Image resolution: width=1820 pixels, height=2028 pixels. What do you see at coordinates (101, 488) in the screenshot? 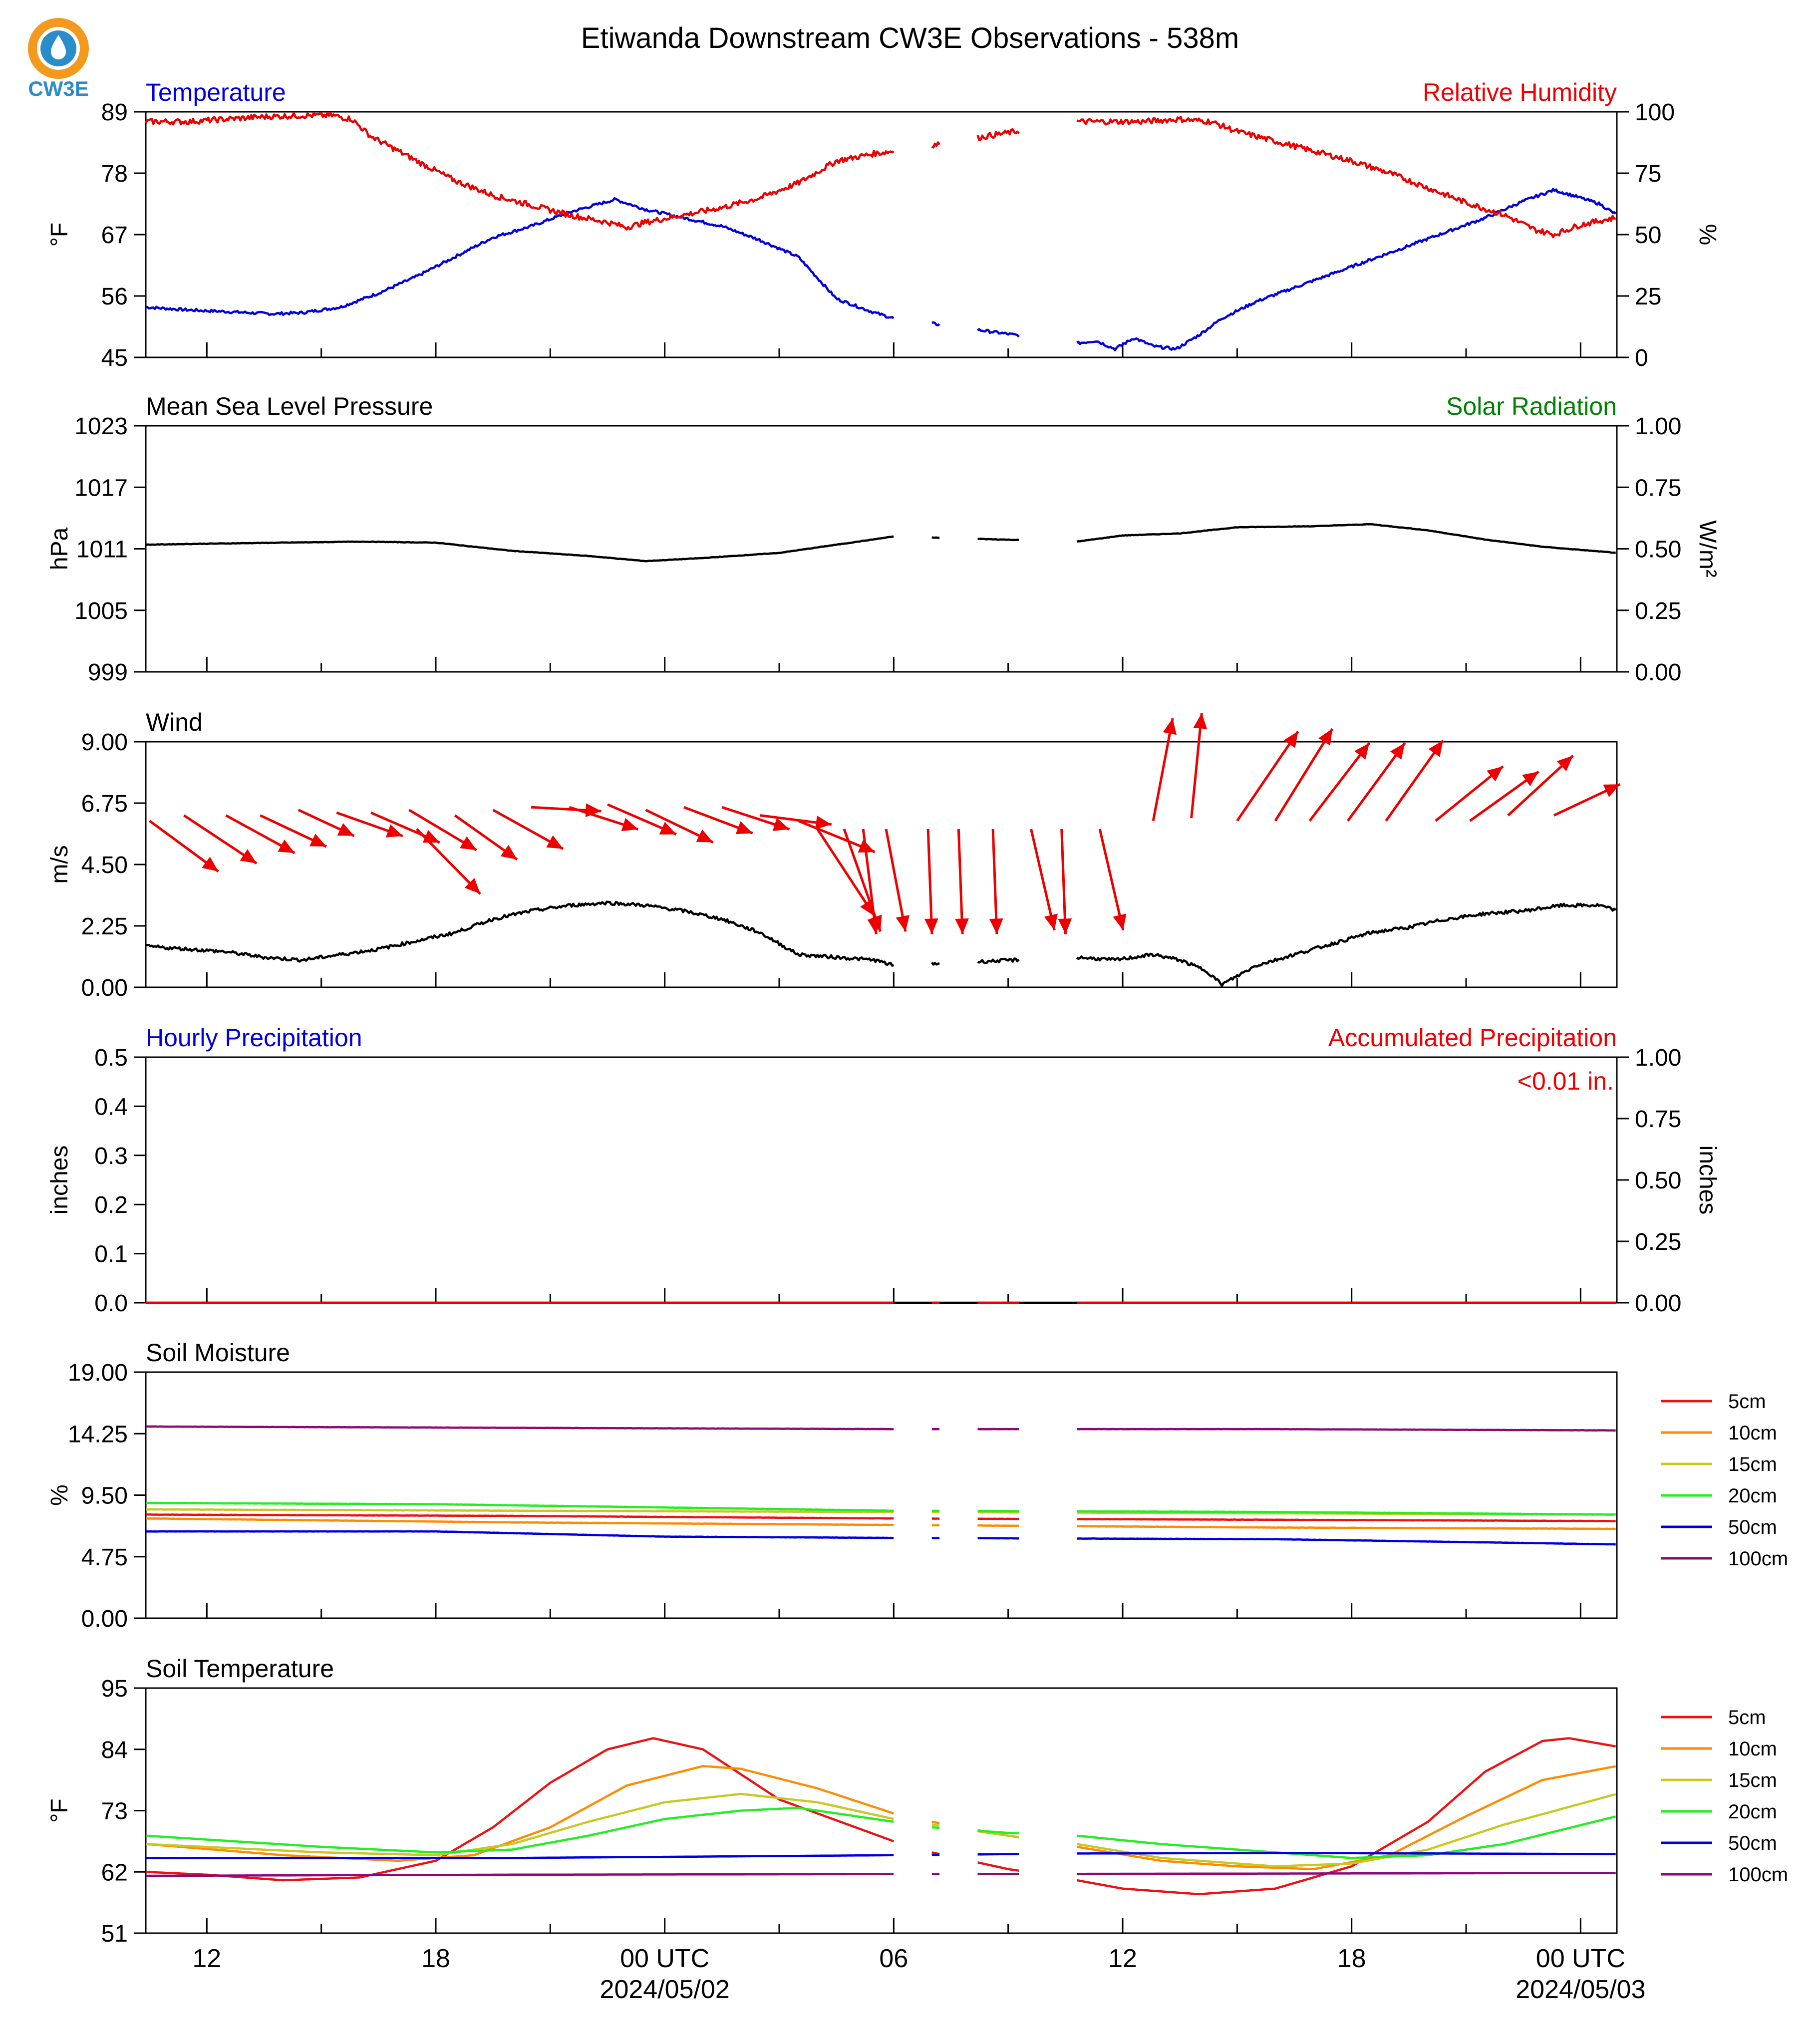
I see `y-tick-label-left: 1017` at bounding box center [101, 488].